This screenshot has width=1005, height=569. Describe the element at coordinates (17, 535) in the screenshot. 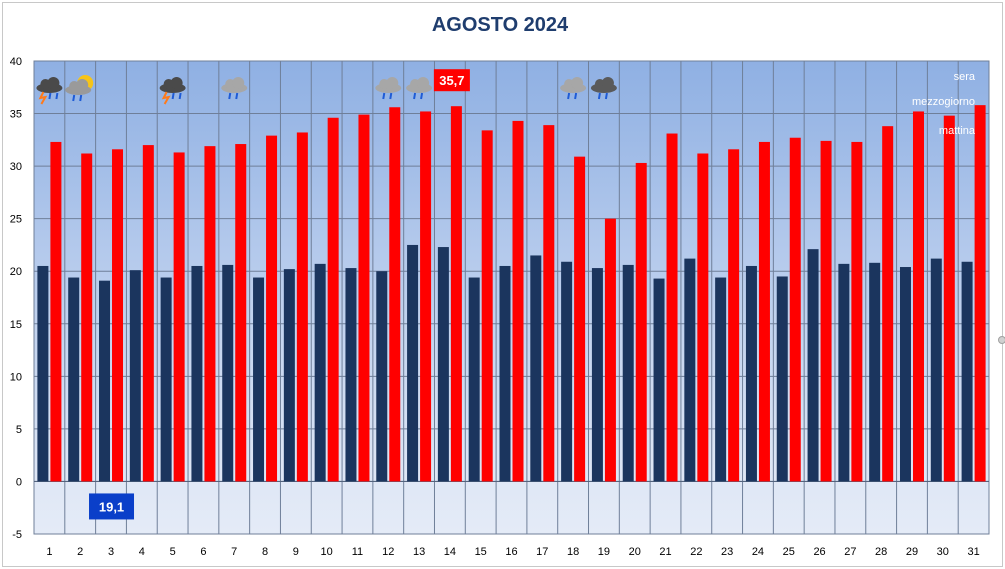

I see `y-tick-label: -5` at that location.